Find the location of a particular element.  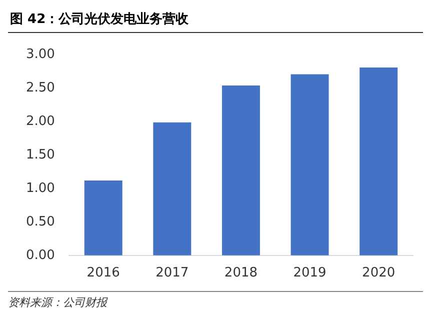

y-tick-label: 1.00 is located at coordinates (40, 188).